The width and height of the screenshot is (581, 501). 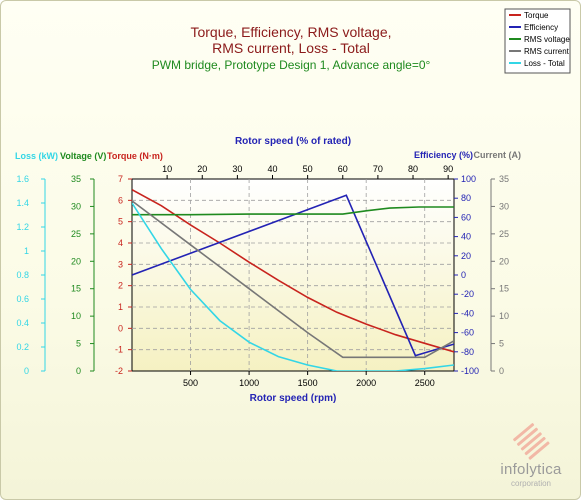 What do you see at coordinates (26, 371) in the screenshot?
I see `loss-tick-label-0: 0` at bounding box center [26, 371].